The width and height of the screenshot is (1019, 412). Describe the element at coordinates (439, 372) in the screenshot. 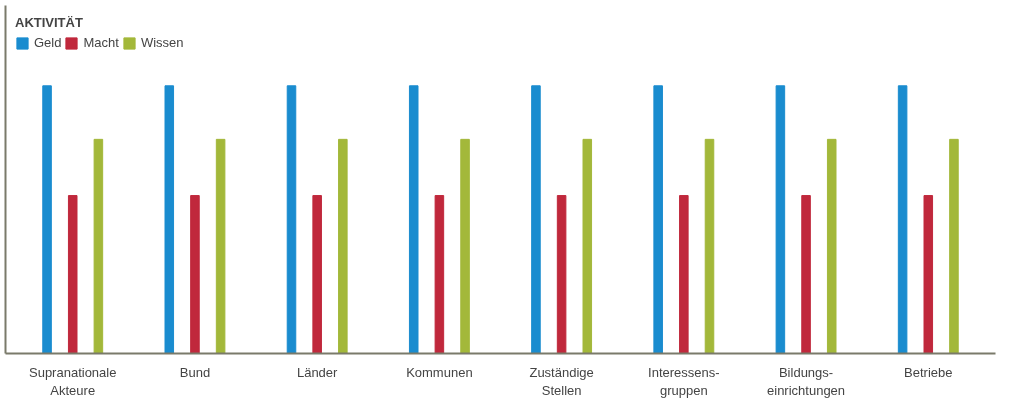

I see `x-tick-label: Kommunen` at that location.